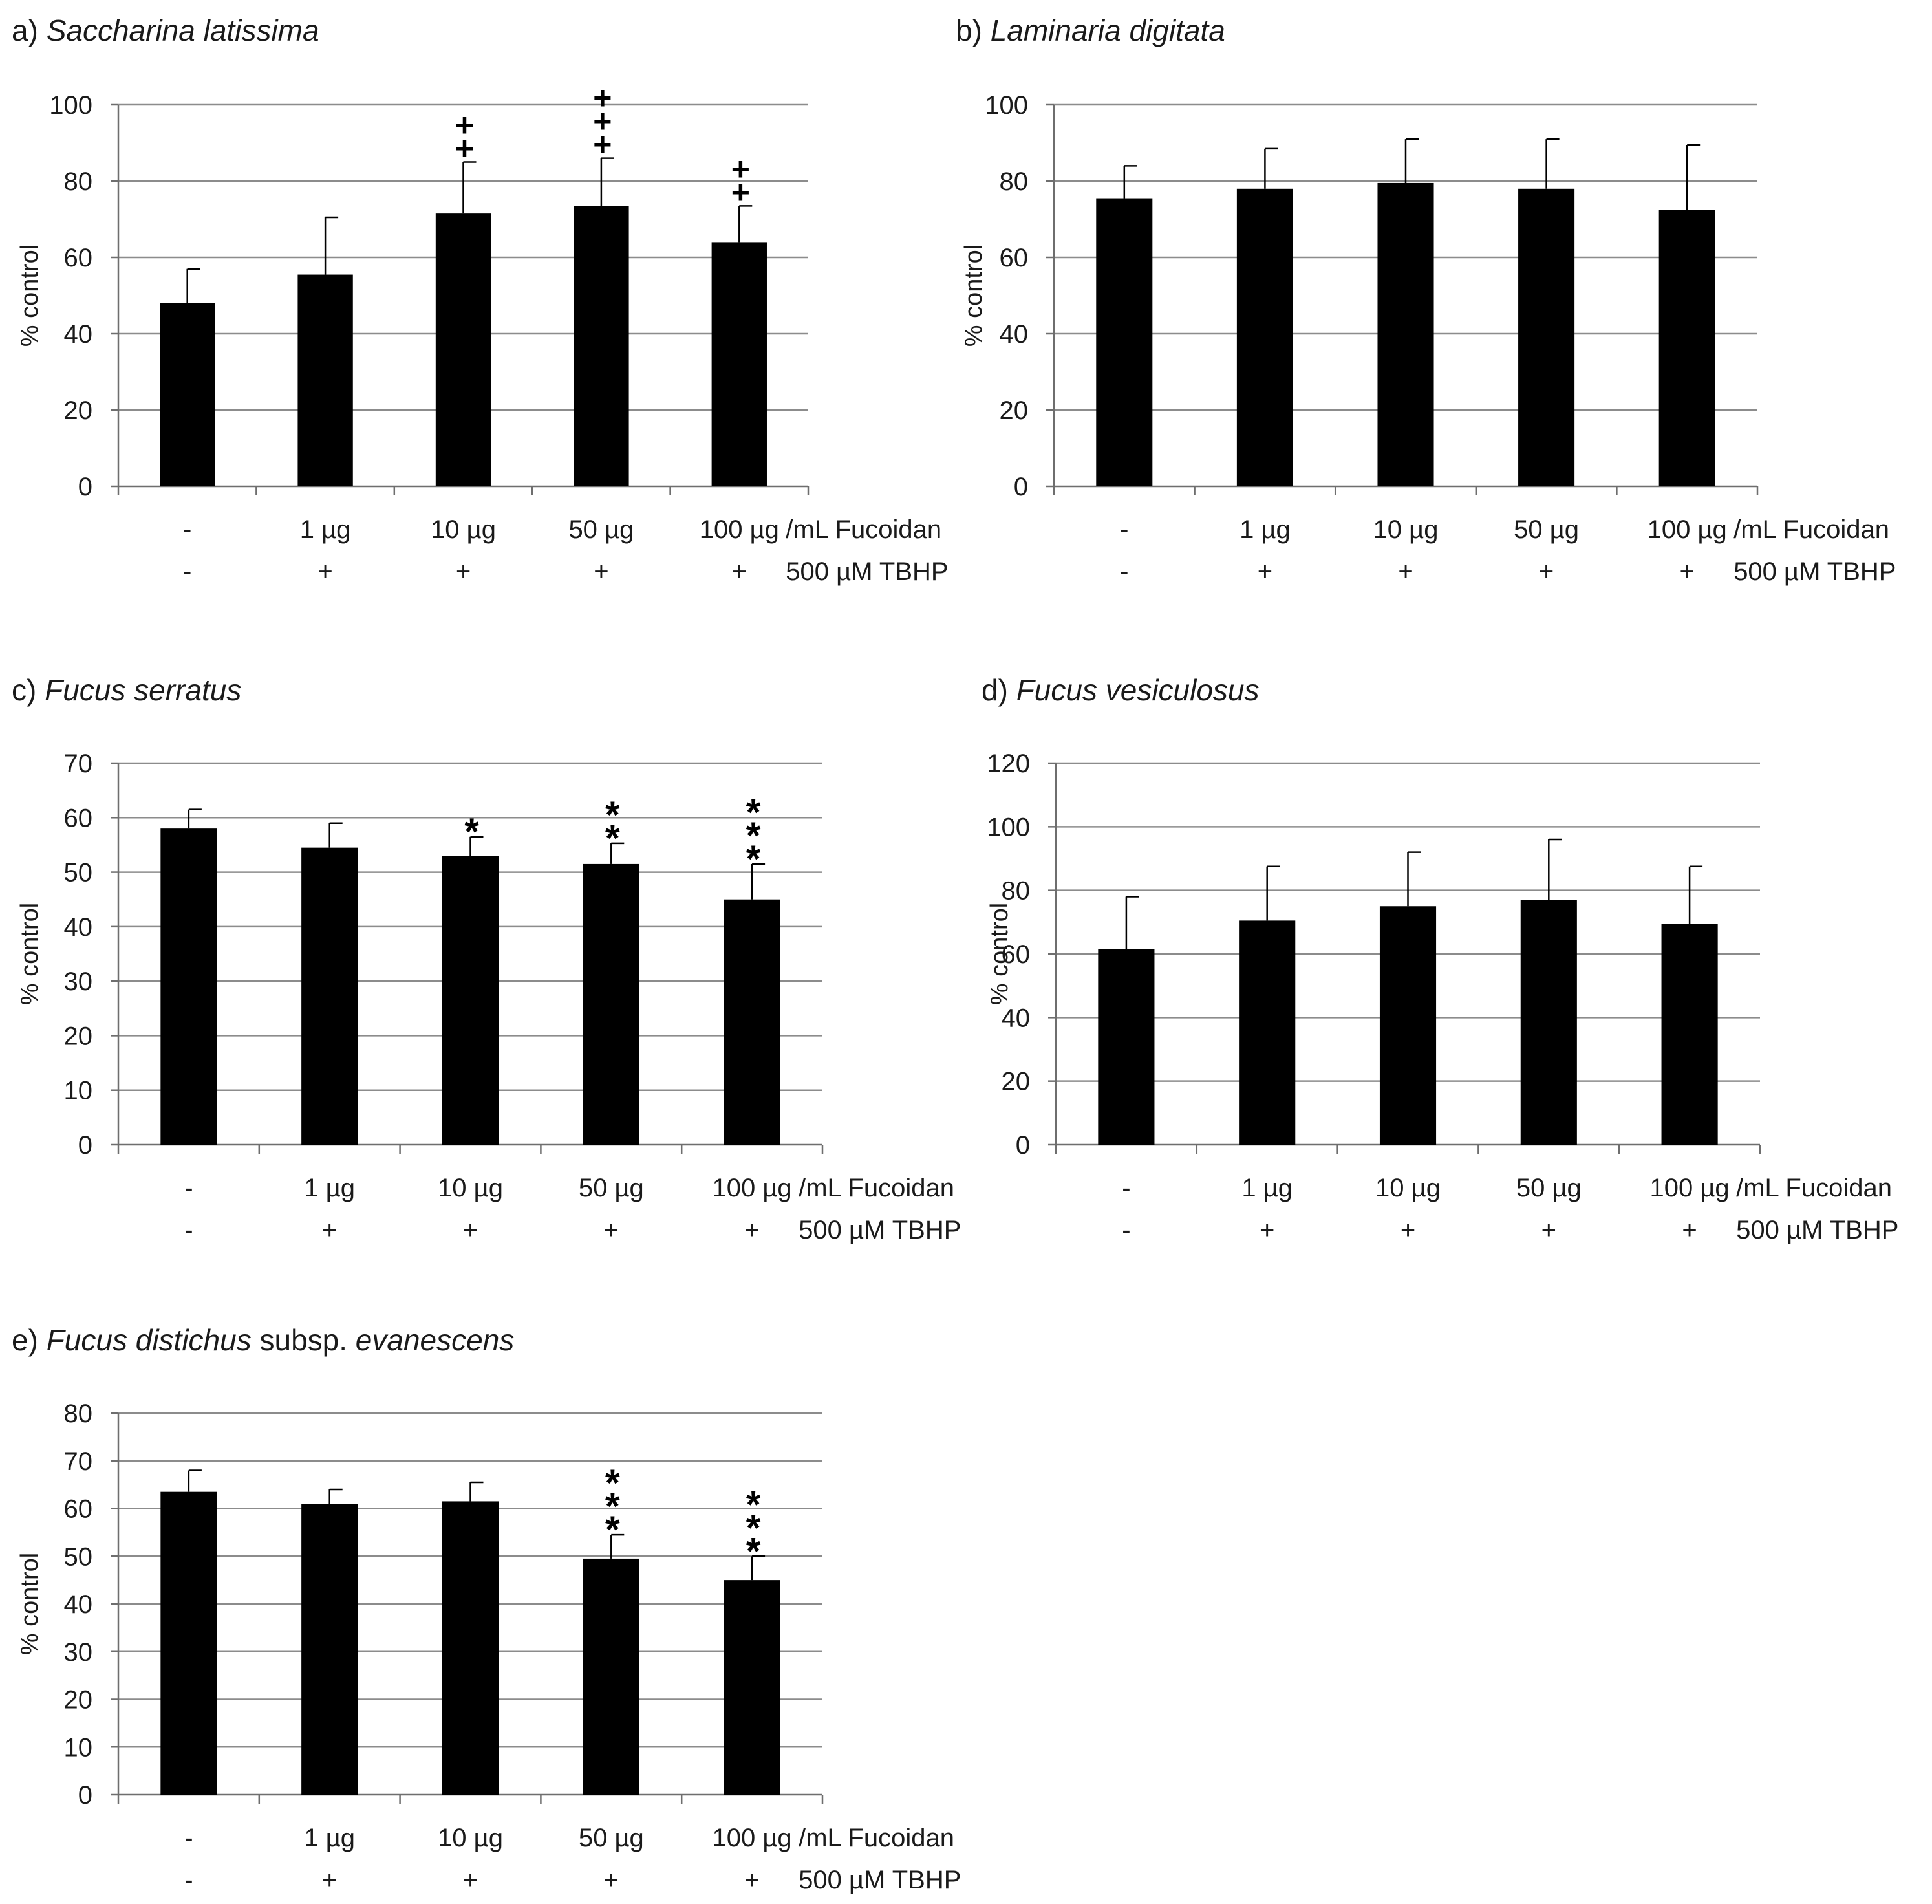  Describe the element at coordinates (880, 1230) in the screenshot. I see `c-tbhp-row-label: 500 µM TBHP` at that location.